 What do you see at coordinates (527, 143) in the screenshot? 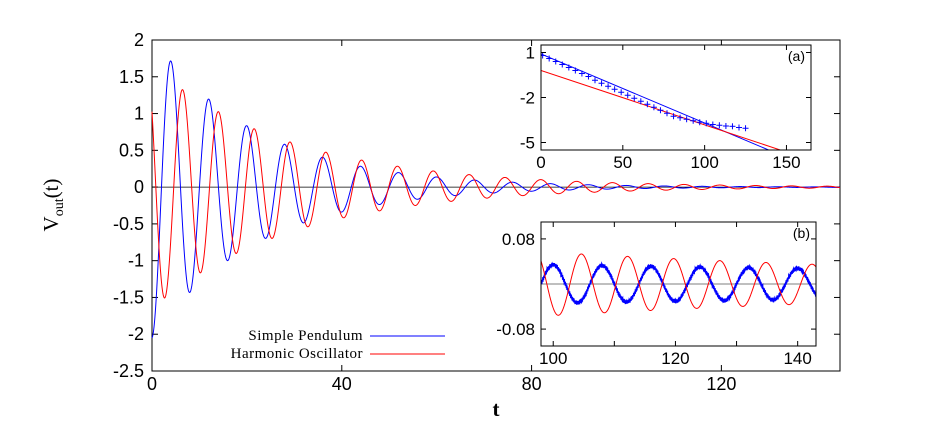
I see `inset-y-tick-label: -5` at bounding box center [527, 143].